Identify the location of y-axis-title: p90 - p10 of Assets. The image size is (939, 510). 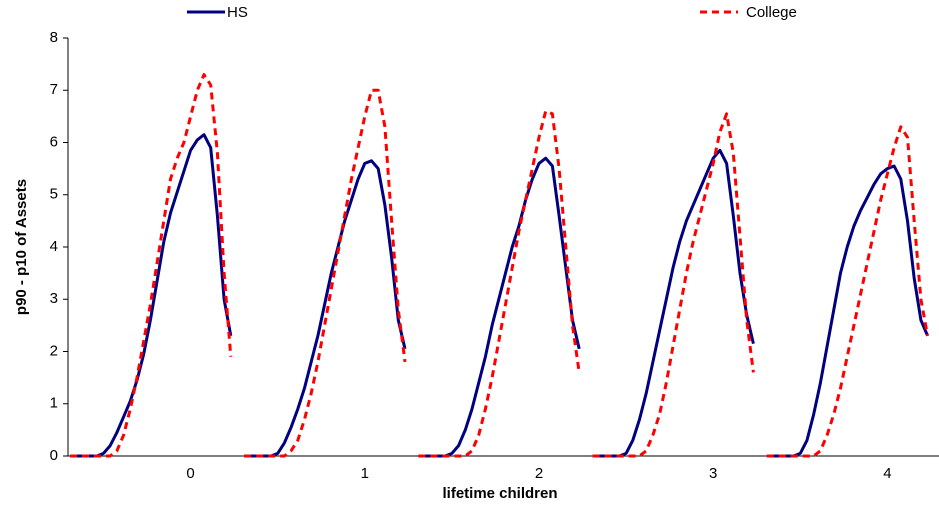
(21, 247).